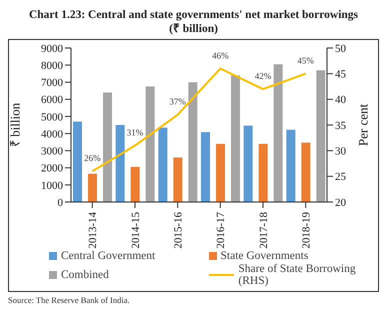  Describe the element at coordinates (52, 186) in the screenshot. I see `y-tick-label: 1000` at that location.